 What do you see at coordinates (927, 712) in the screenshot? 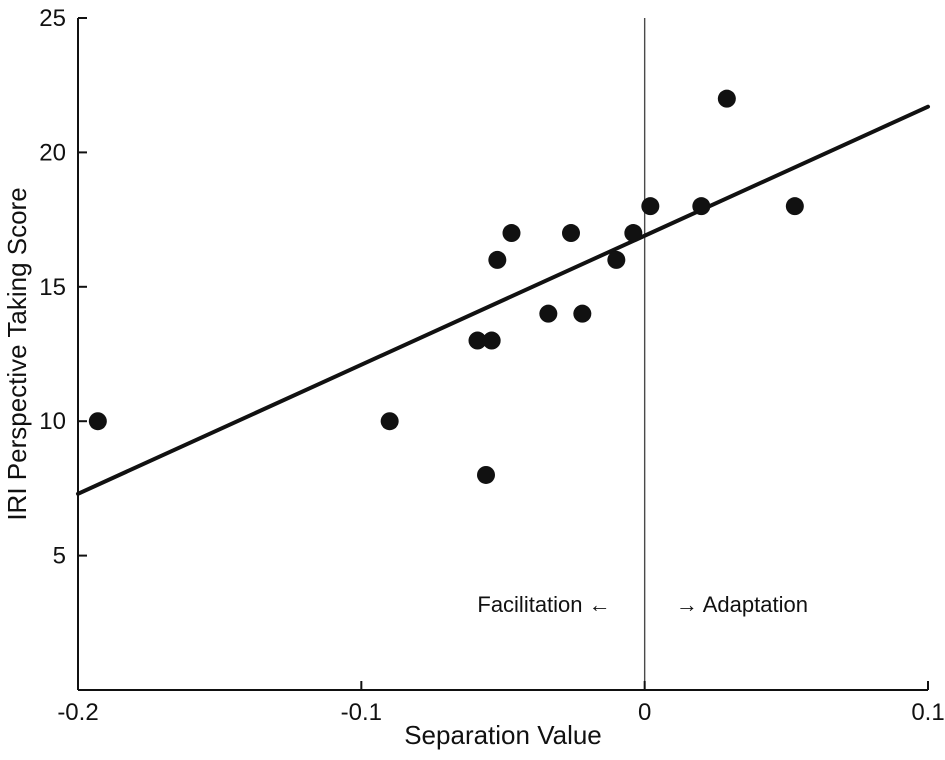
I see `x-tick-label: 0.1` at bounding box center [927, 712].